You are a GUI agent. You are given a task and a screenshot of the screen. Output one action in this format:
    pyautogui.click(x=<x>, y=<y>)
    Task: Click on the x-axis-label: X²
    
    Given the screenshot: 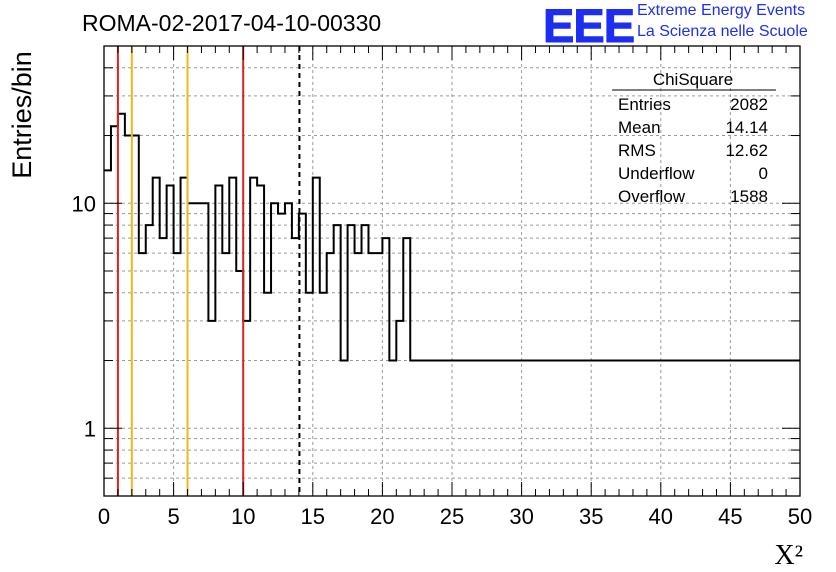 What is the action you would take?
    pyautogui.click(x=788, y=555)
    